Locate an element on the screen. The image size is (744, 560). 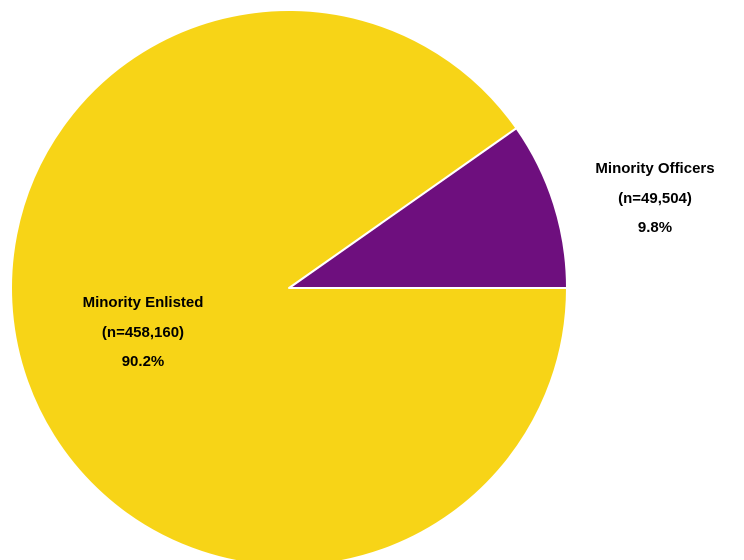
slice-label-minority-enlisted-count: (n=458,160) is located at coordinates (143, 332).